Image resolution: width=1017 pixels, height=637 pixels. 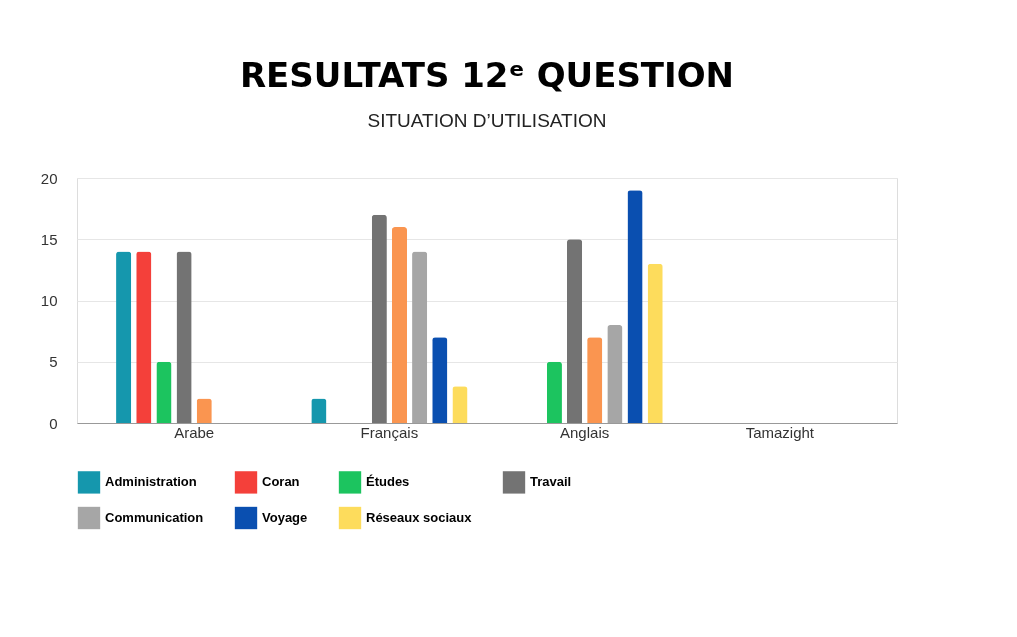 I want to click on legend-label: Communication, so click(x=154, y=517).